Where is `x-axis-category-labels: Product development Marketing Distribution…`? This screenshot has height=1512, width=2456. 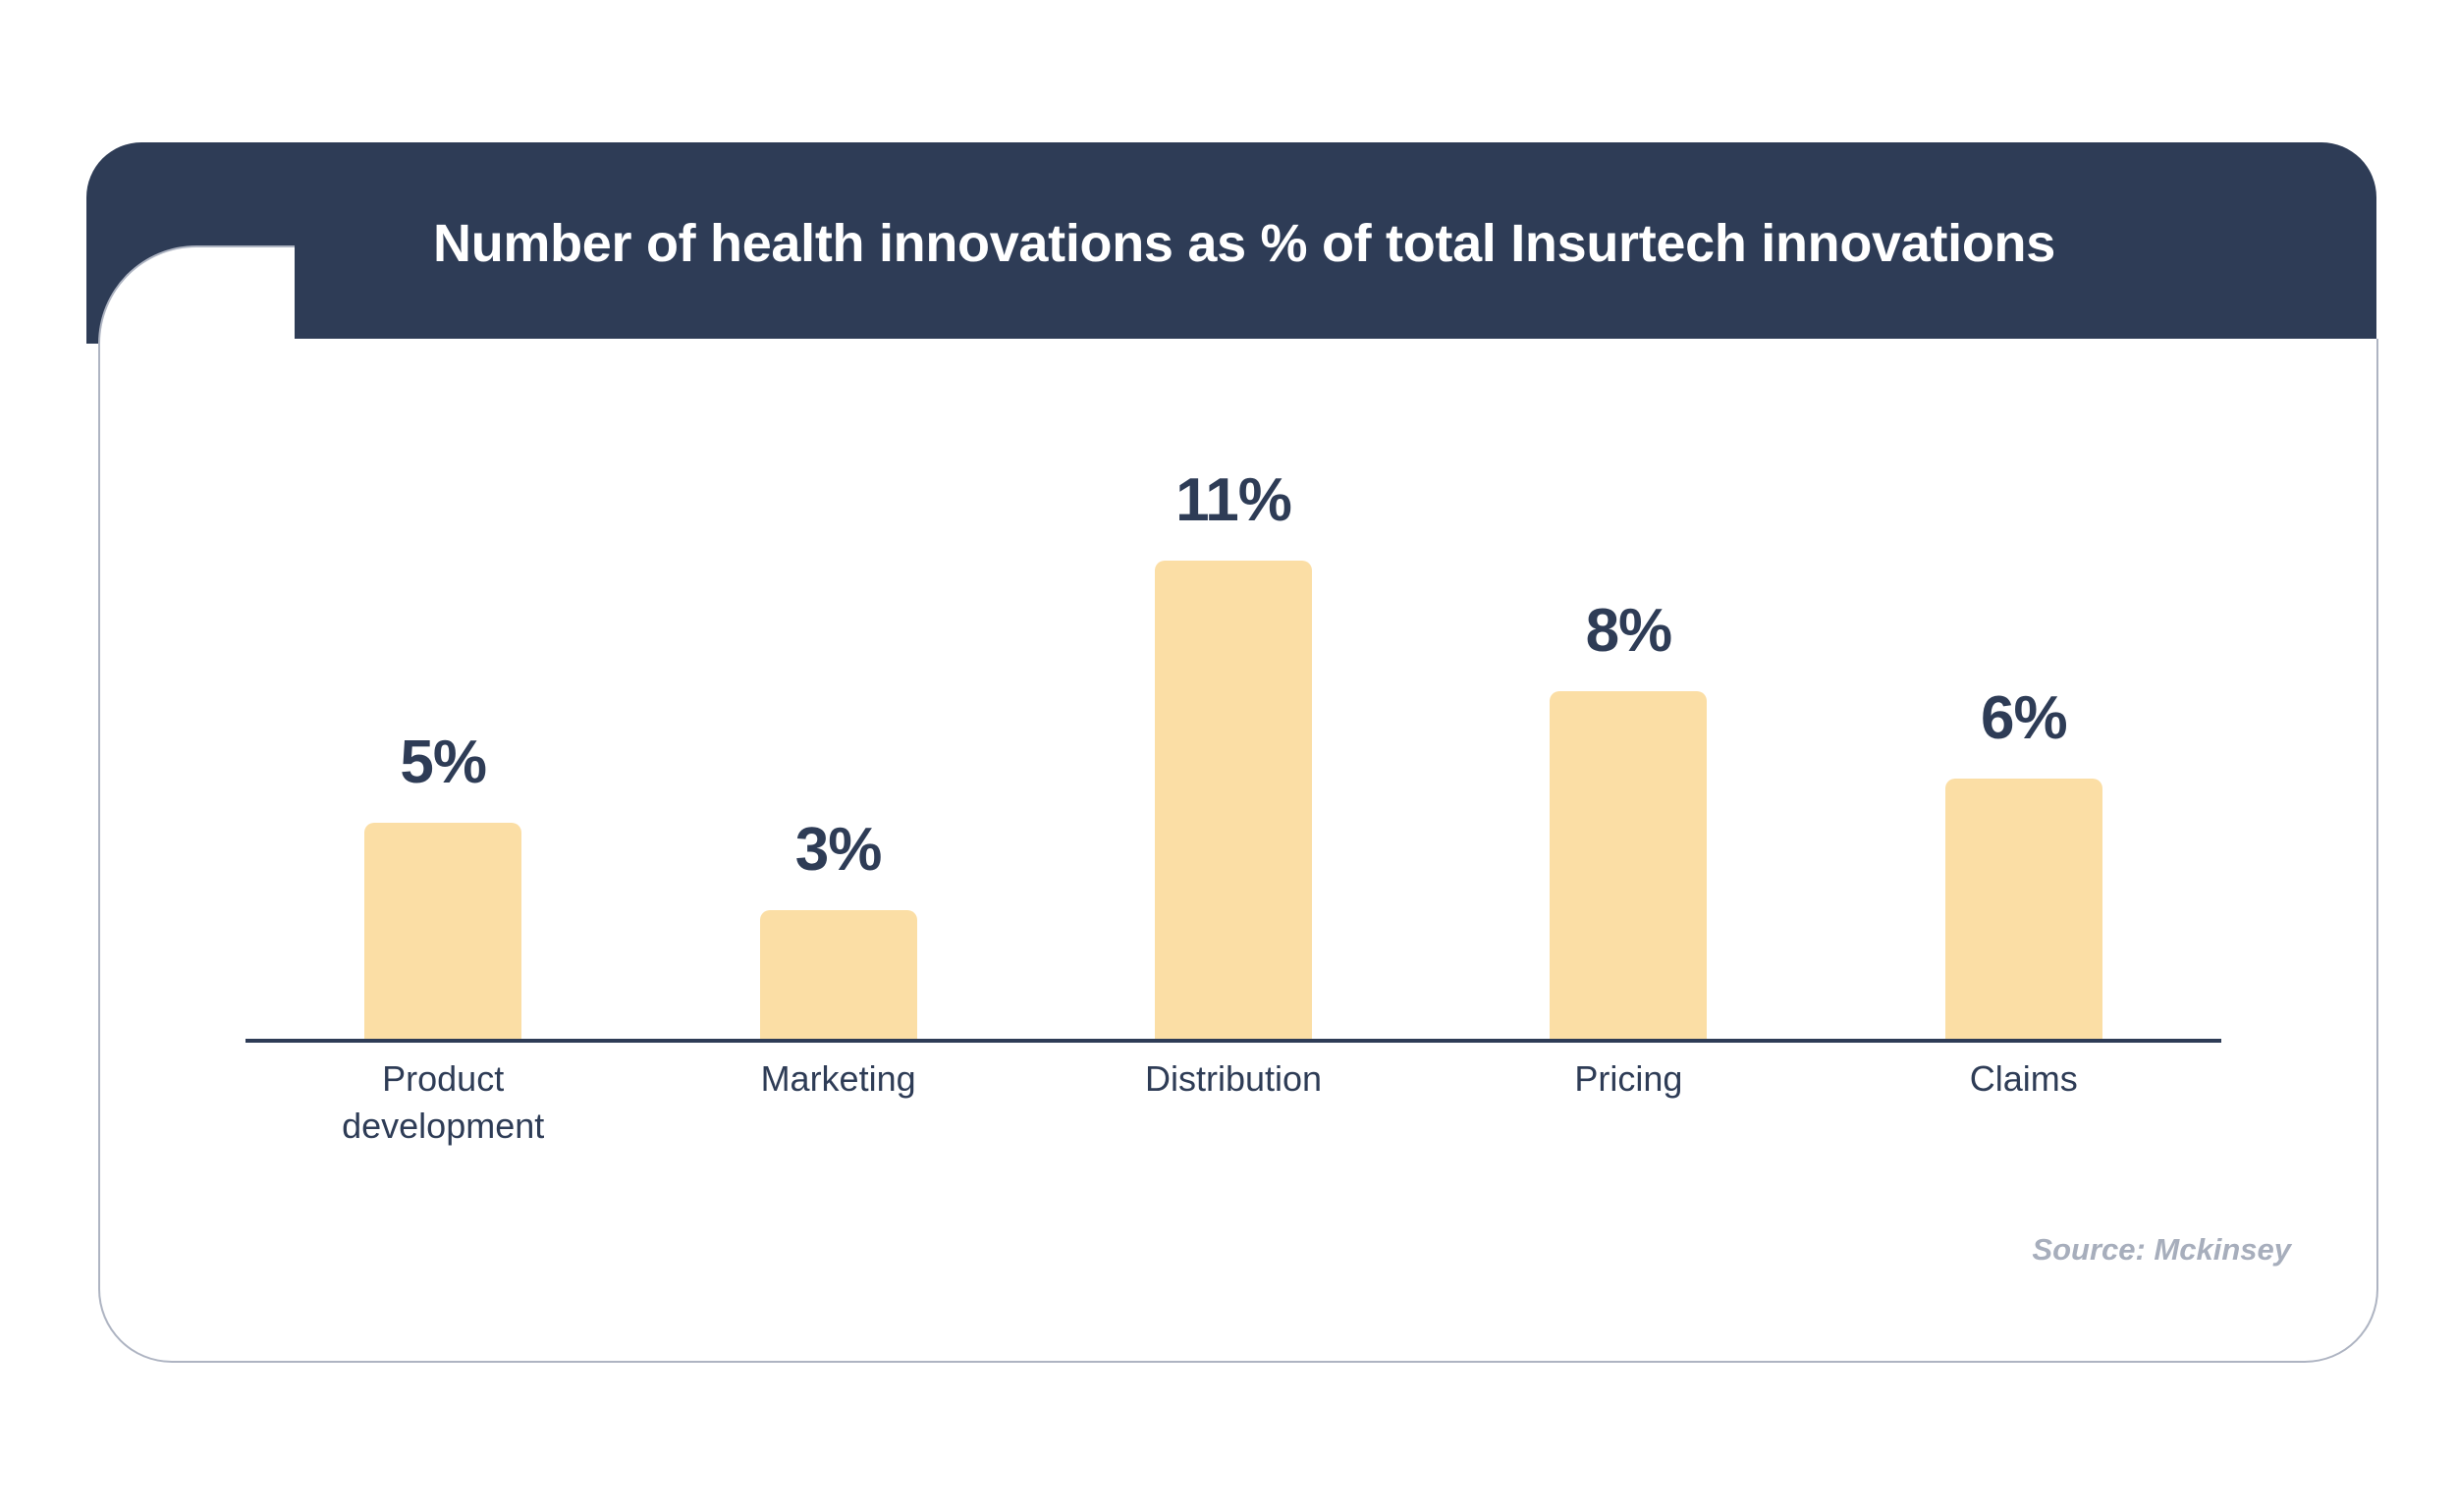
x-axis-category-labels: Product development Marketing Distribution… is located at coordinates (1234, 1114).